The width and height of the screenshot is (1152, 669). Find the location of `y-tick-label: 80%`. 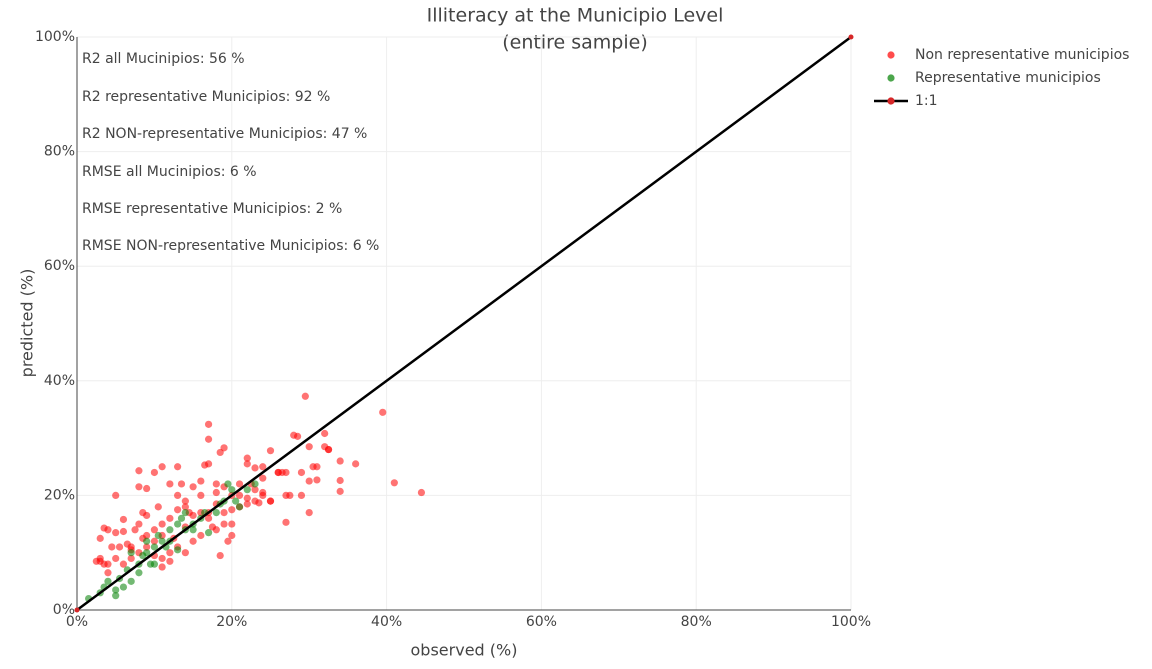

y-tick-label: 80% is located at coordinates (59, 152).